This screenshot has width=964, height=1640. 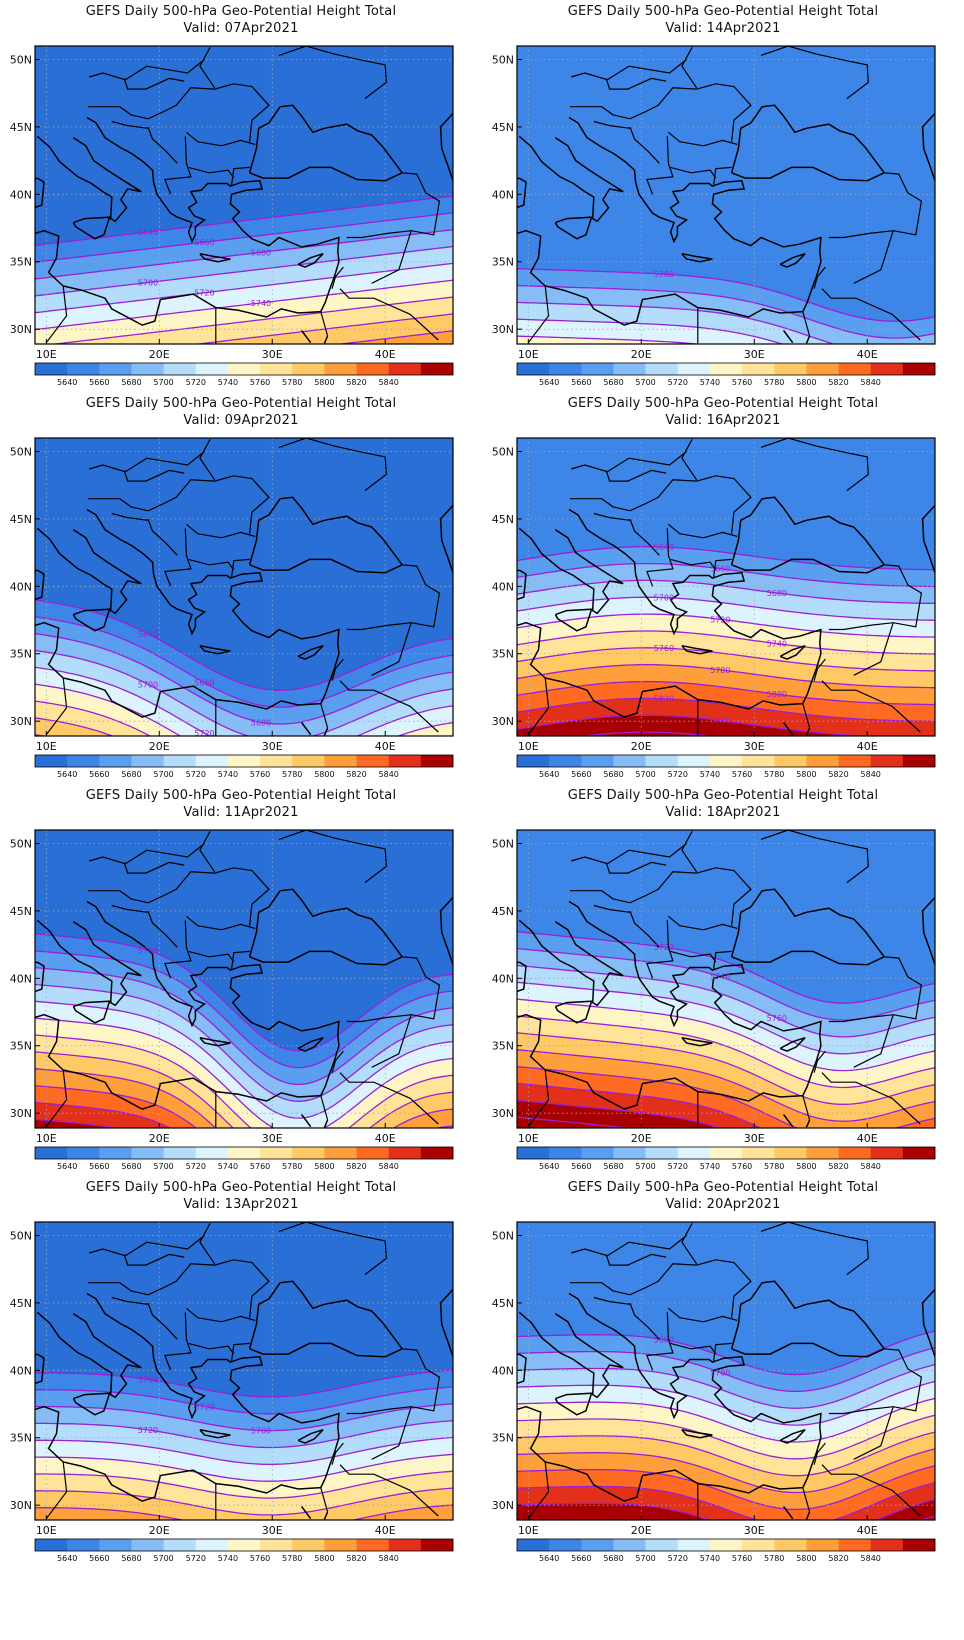 I want to click on contour-label: 5740, so click(x=720, y=720).